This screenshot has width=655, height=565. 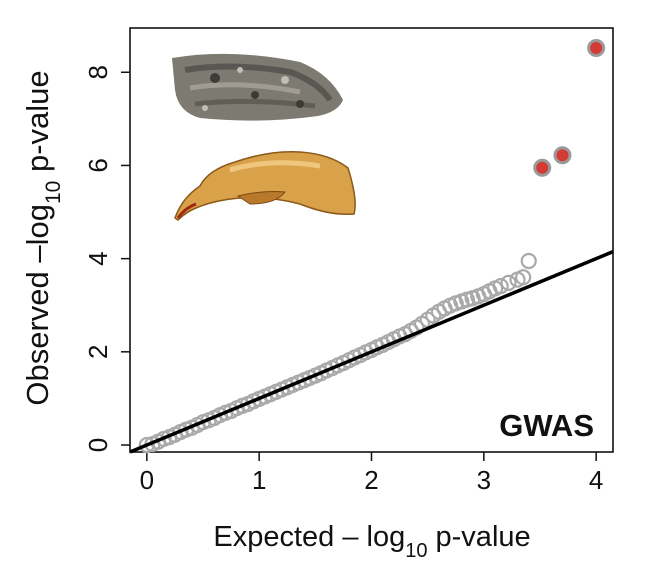 I want to click on x-tick-label: 0, so click(x=147, y=480).